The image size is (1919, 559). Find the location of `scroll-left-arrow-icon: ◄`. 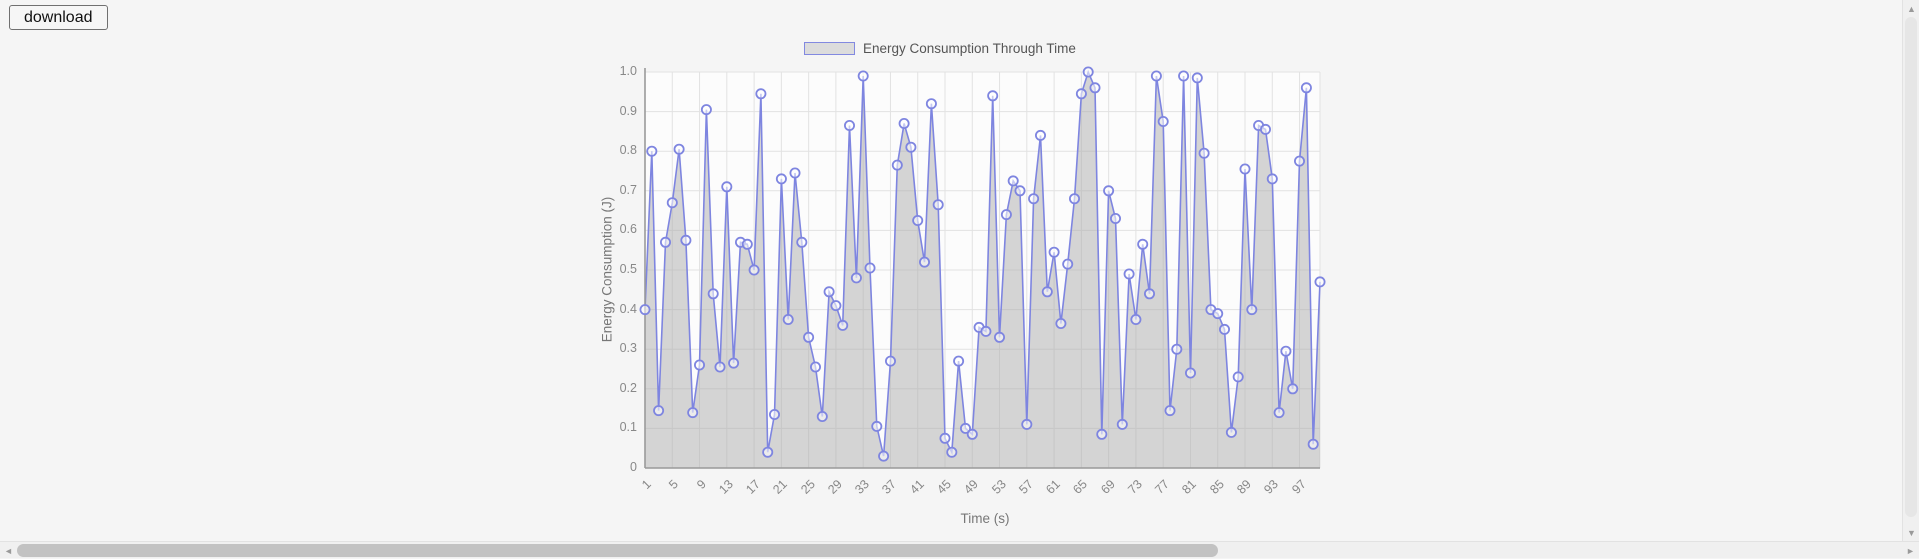

scroll-left-arrow-icon: ◄ is located at coordinates (8, 550).